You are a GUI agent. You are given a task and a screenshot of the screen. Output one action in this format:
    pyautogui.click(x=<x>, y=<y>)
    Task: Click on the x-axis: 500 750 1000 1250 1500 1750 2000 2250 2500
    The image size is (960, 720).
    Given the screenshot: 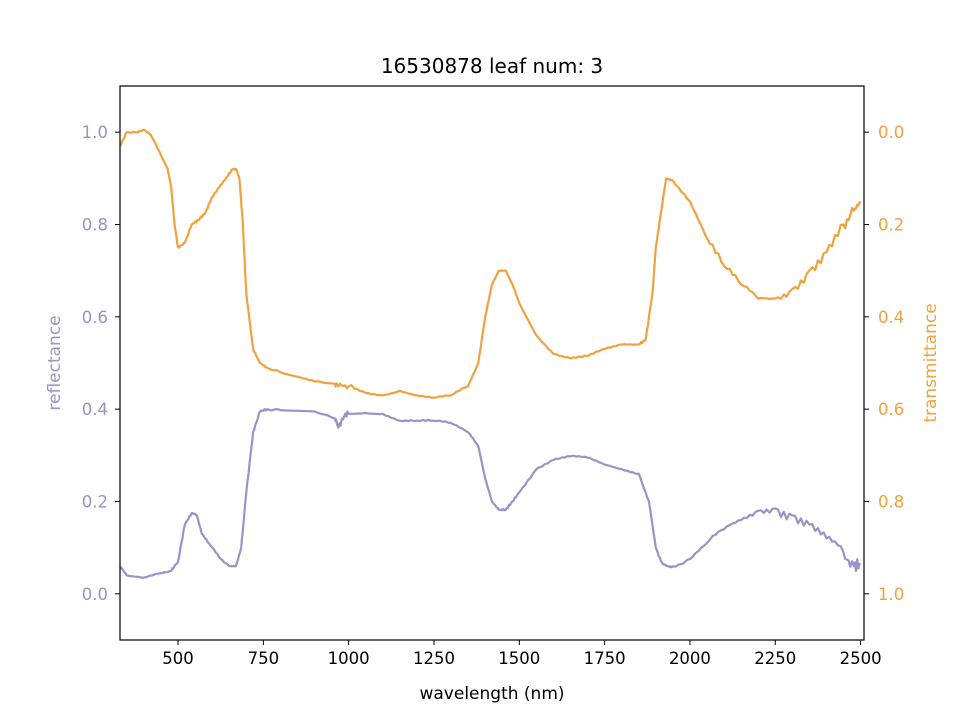 What is the action you would take?
    pyautogui.click(x=522, y=654)
    